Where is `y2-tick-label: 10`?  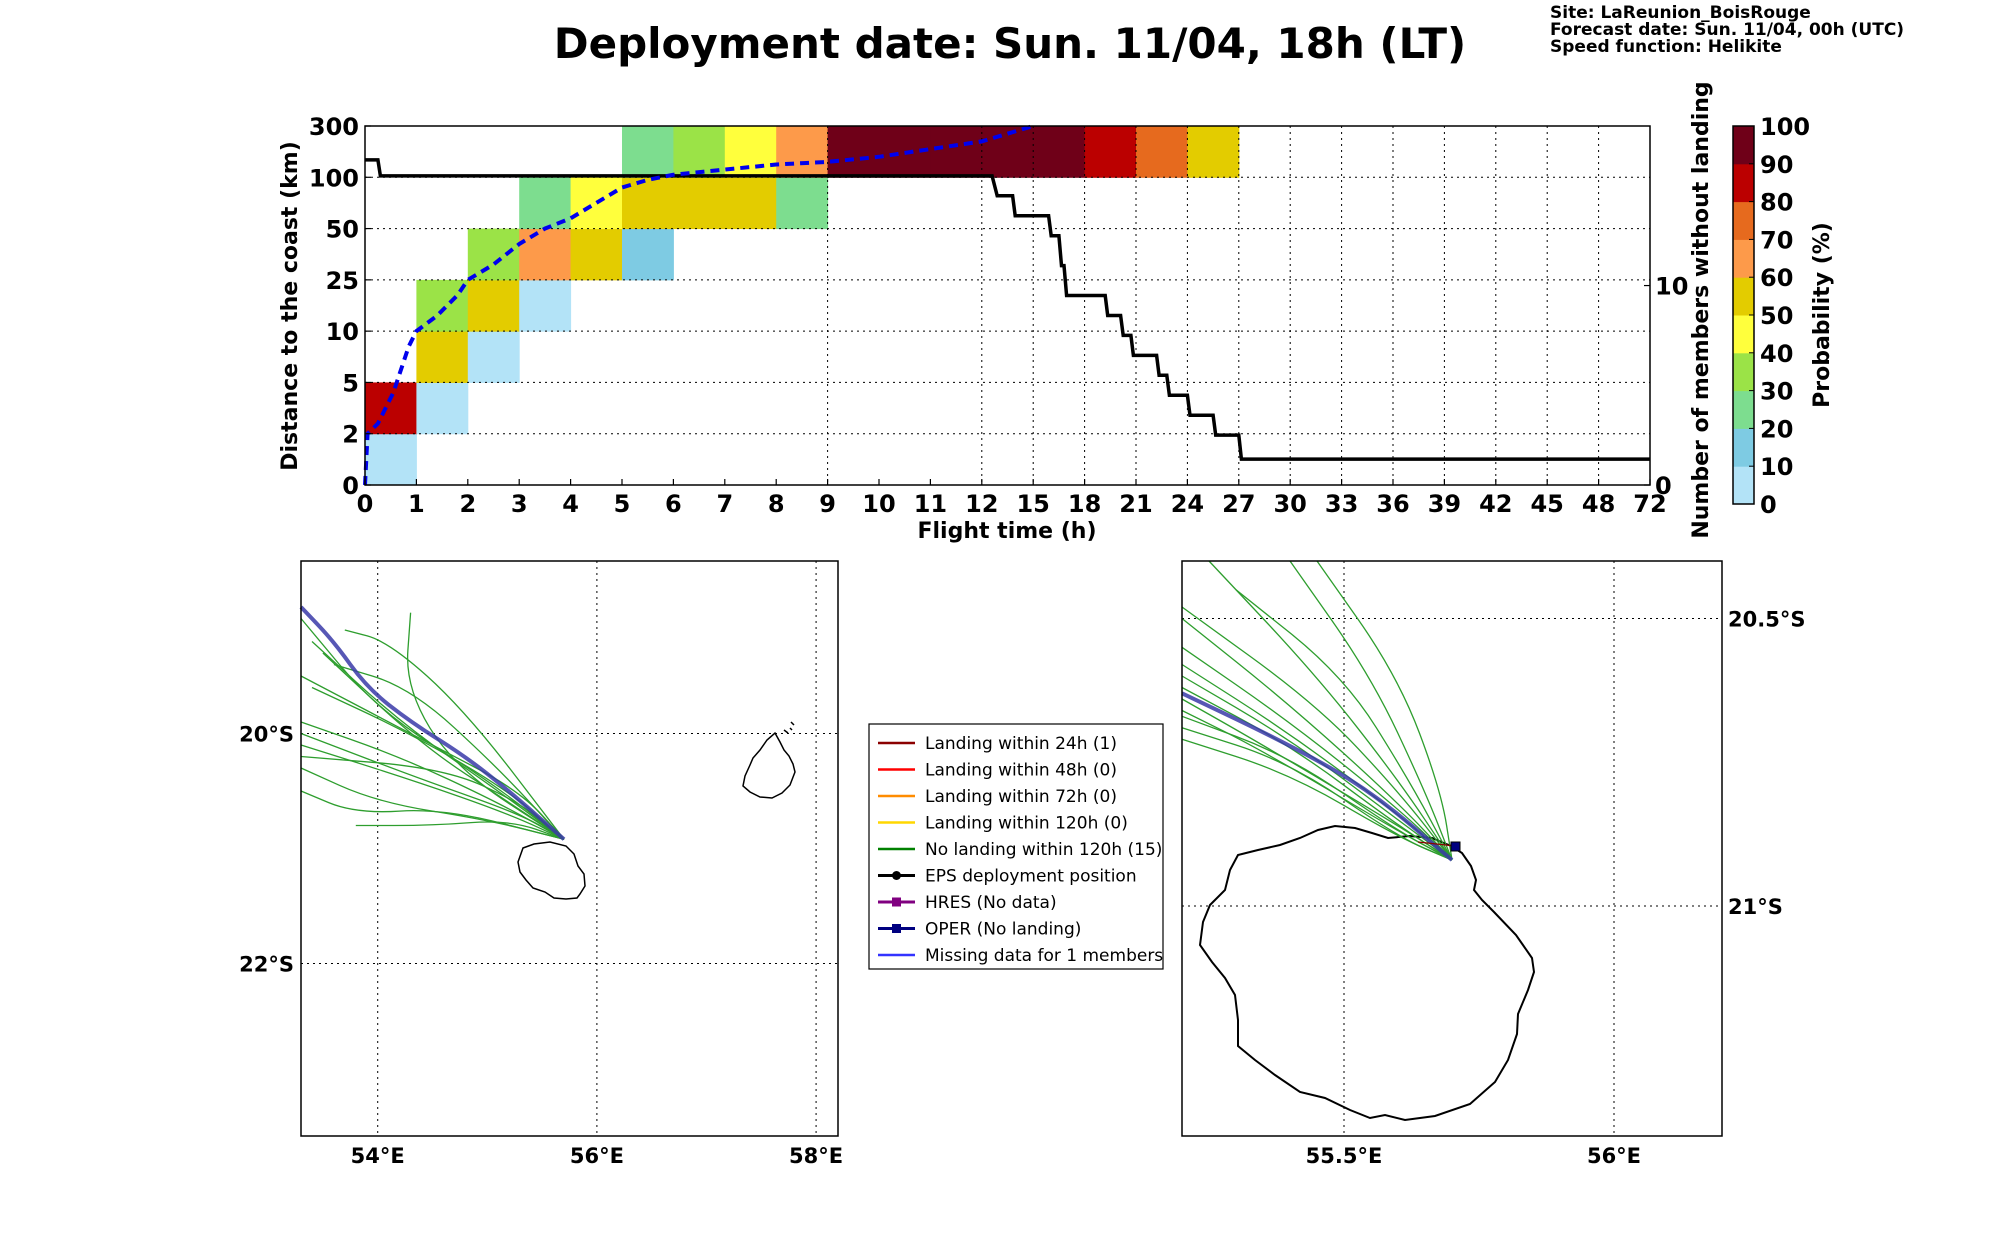 y2-tick-label: 10 is located at coordinates (1671, 287).